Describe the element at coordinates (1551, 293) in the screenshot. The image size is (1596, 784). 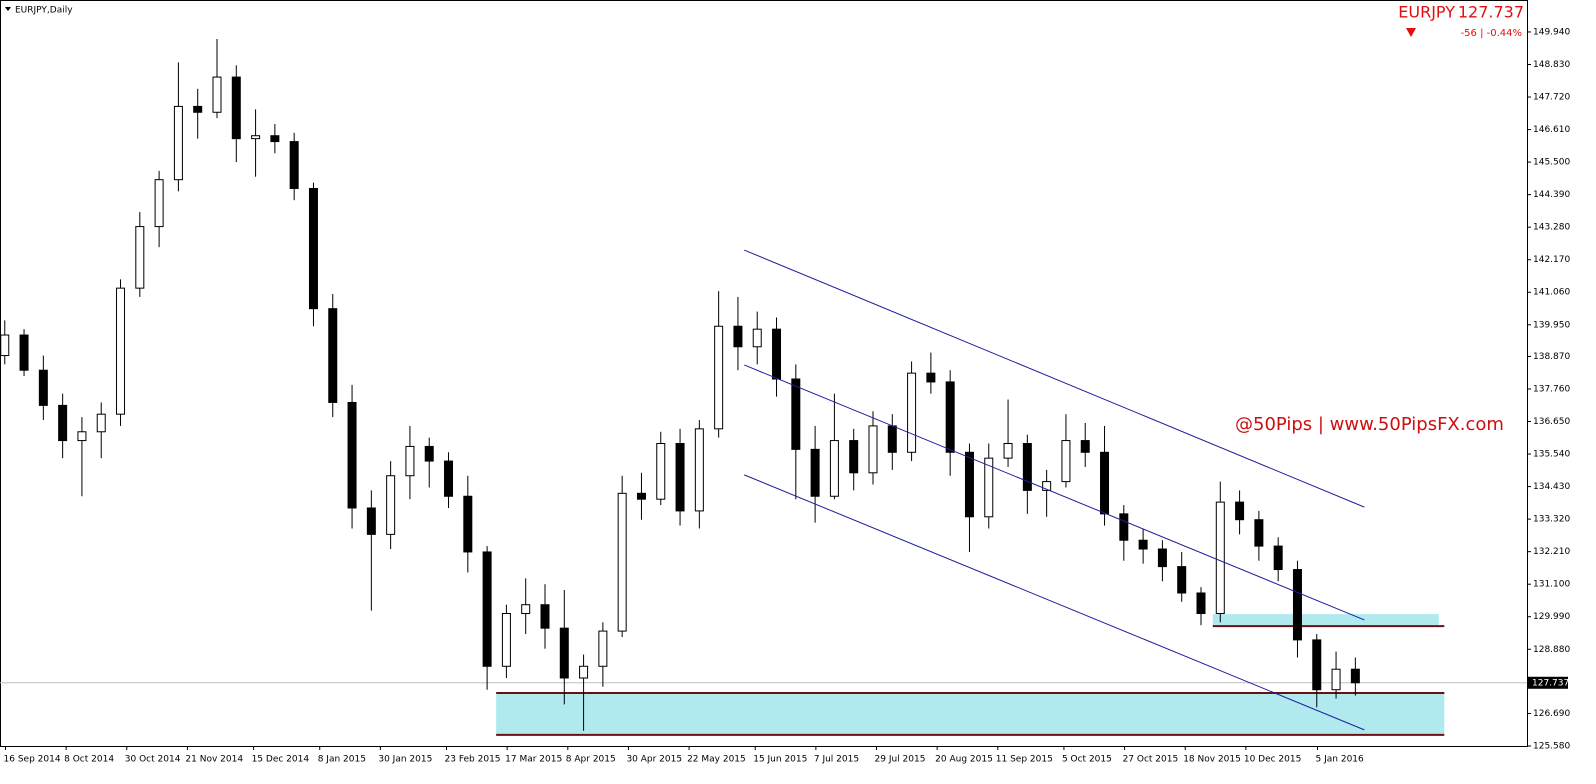
I see `y-tick-label: 141.060` at that location.